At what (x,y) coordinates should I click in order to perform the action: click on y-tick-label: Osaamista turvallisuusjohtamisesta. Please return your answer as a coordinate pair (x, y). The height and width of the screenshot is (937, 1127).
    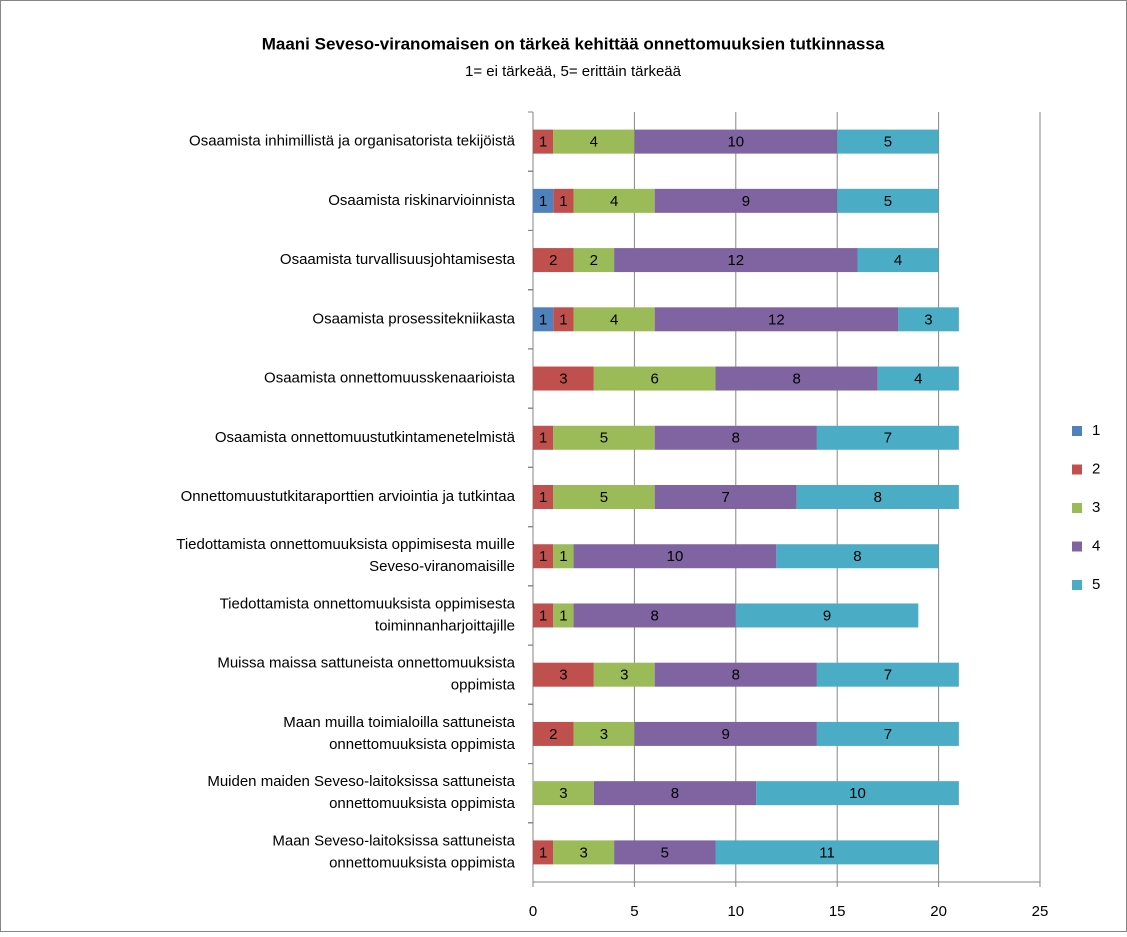
    Looking at the image, I should click on (398, 259).